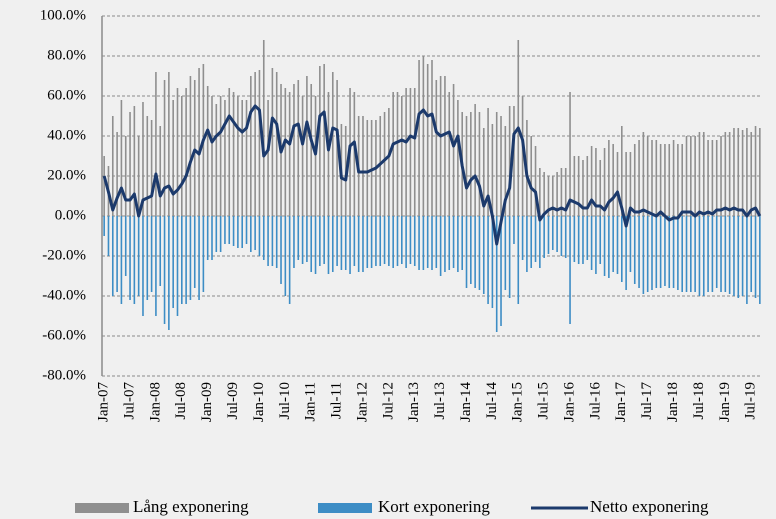 This screenshot has height=519, width=776. I want to click on x-tick-label: Jul-14, so click(492, 401).